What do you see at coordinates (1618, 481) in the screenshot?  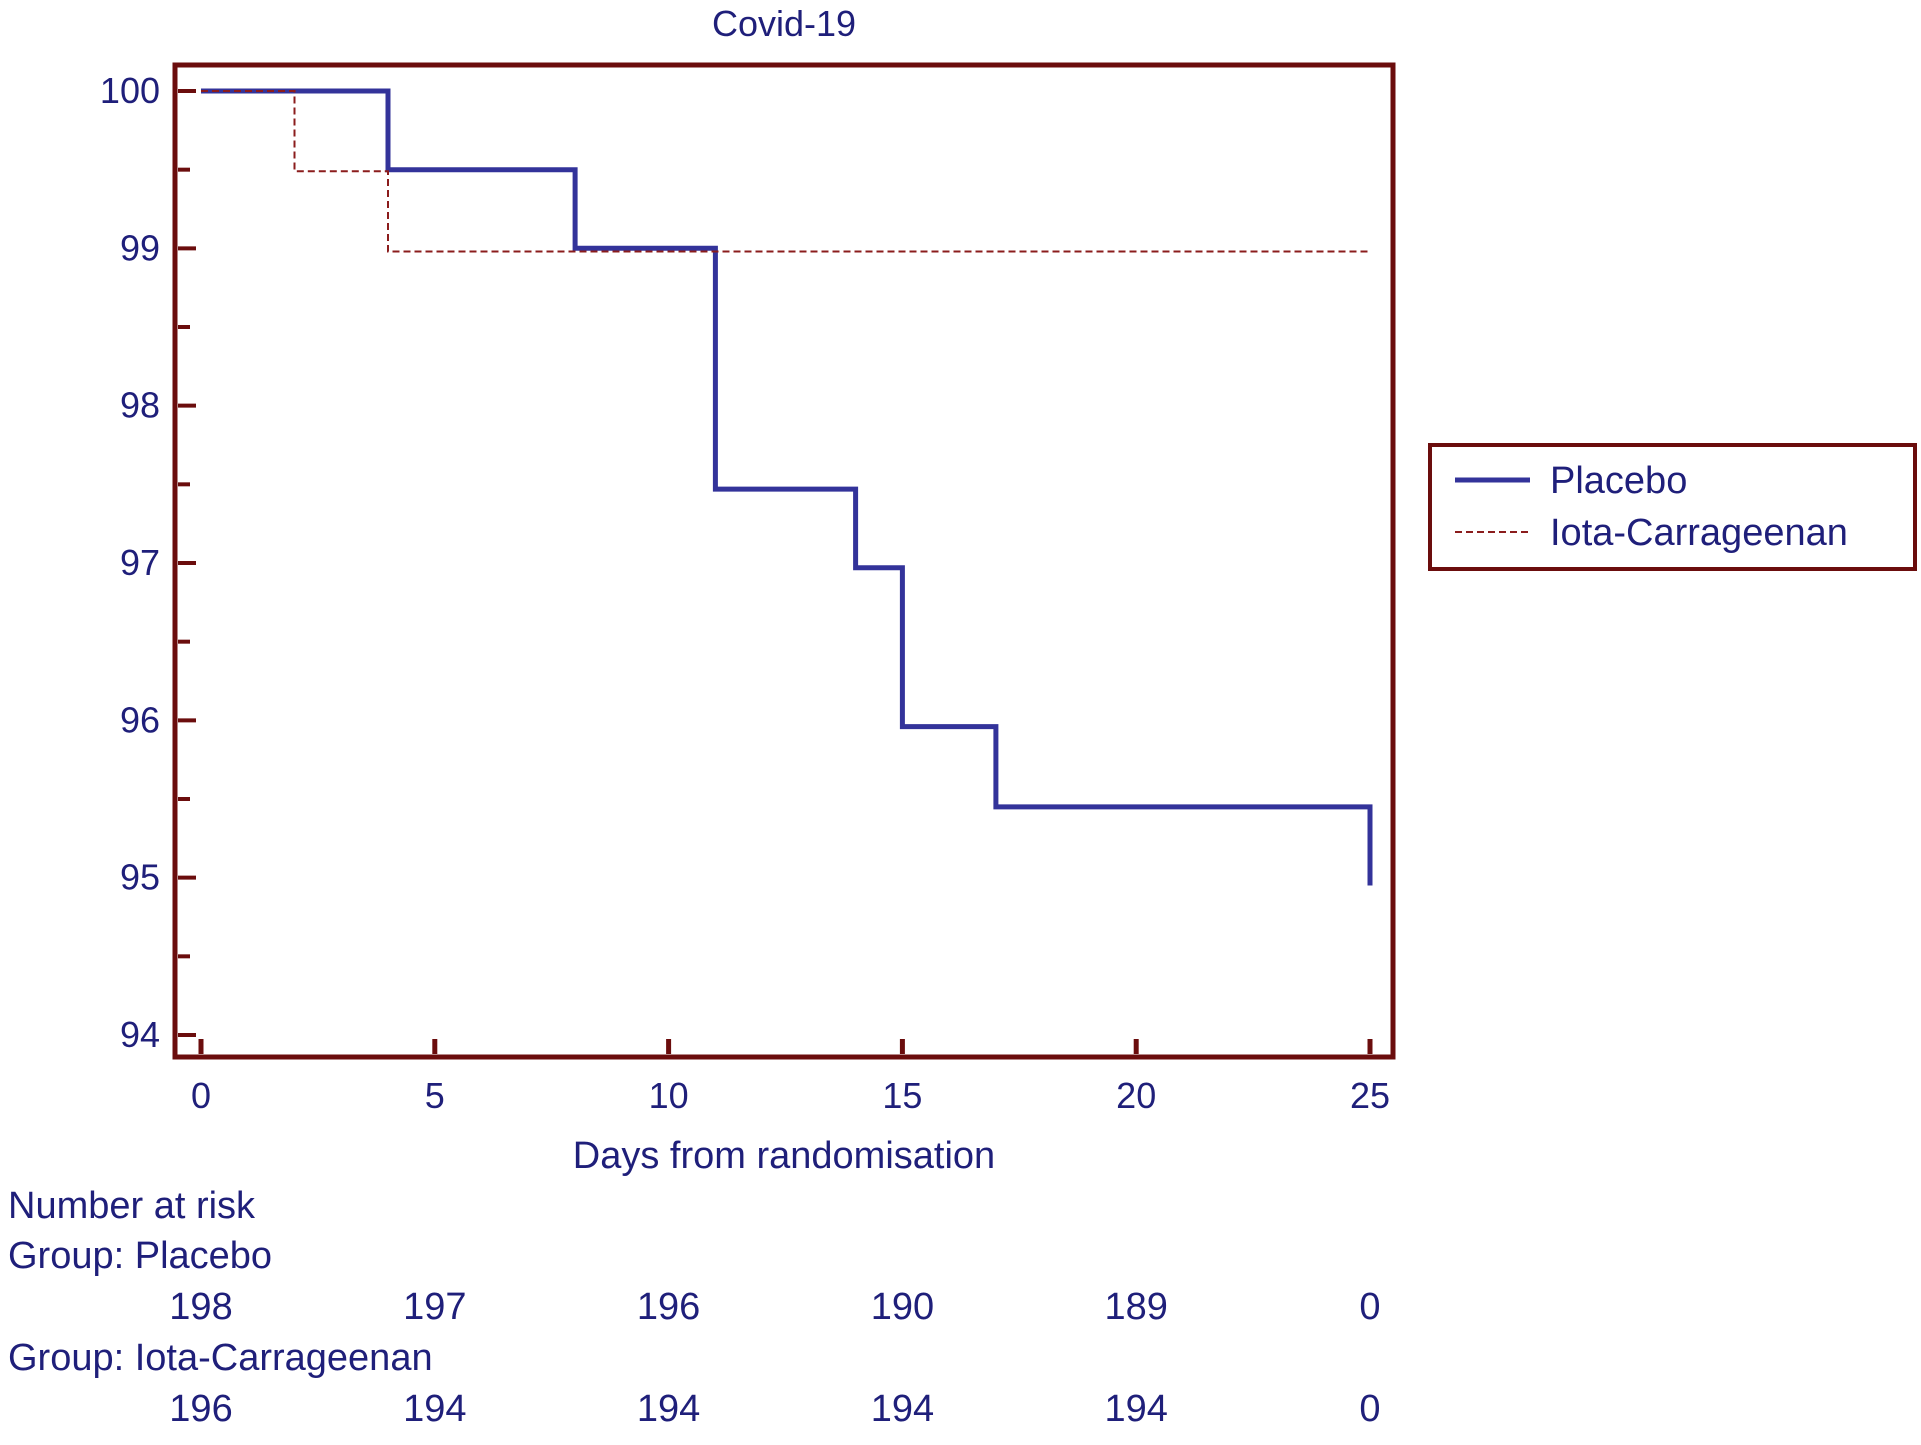 I see `legend-label: Placebo` at bounding box center [1618, 481].